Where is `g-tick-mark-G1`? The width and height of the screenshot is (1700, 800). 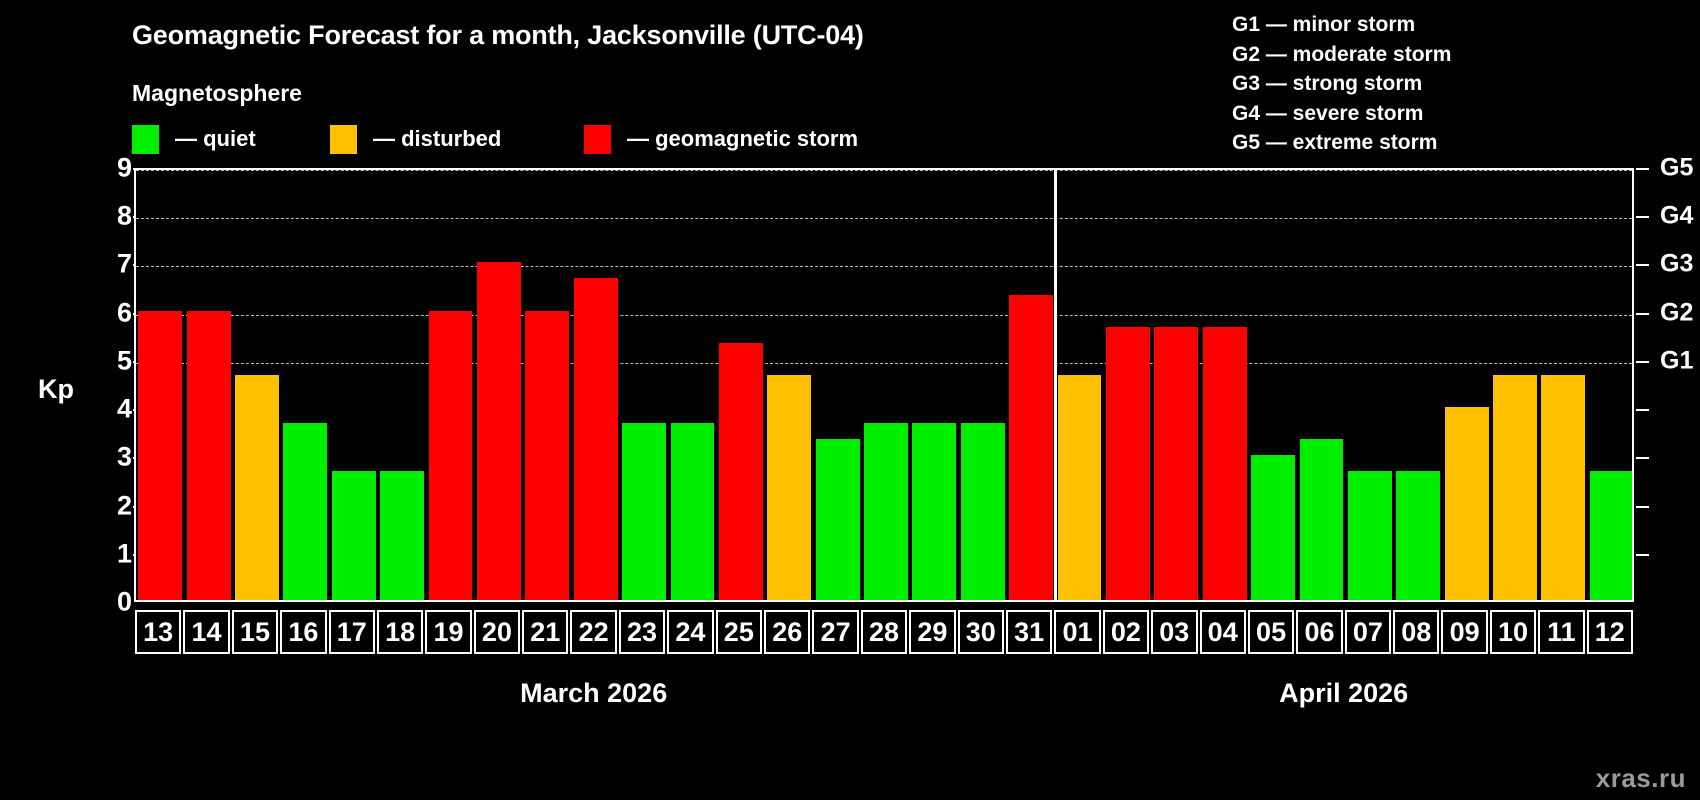
g-tick-mark-G1 is located at coordinates (1642, 361).